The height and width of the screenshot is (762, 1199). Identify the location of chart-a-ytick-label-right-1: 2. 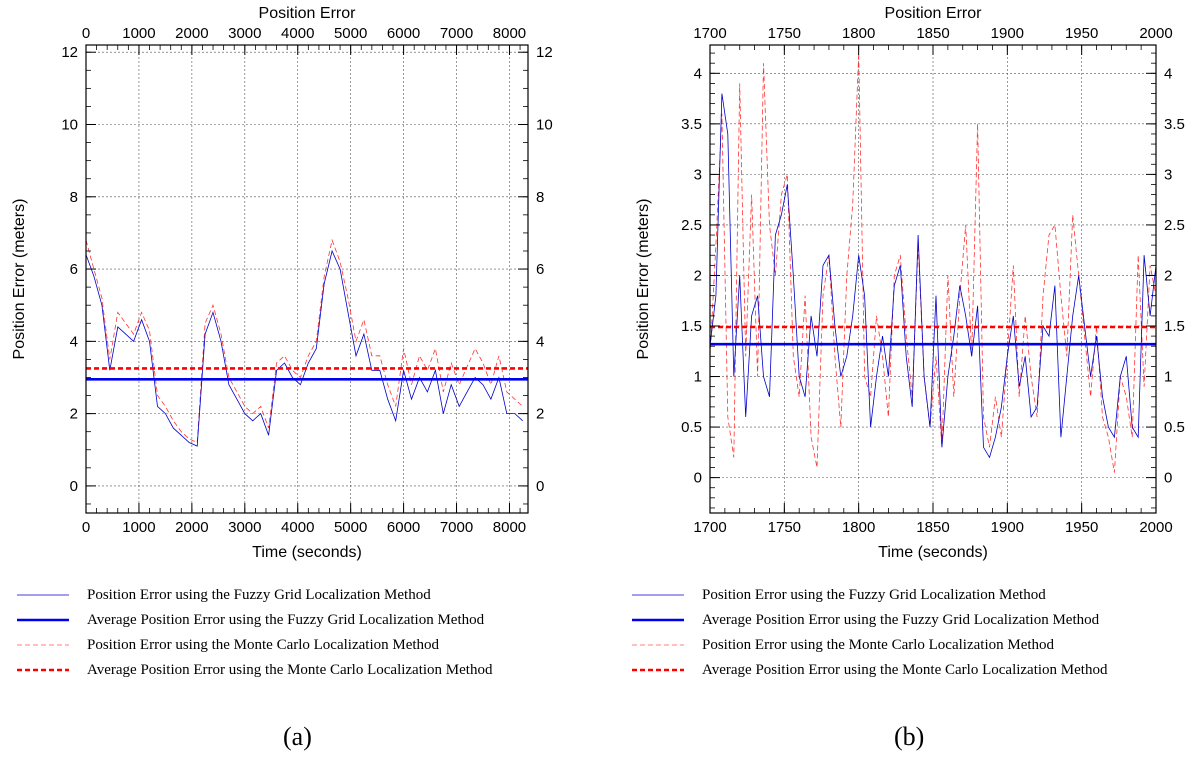
(540, 414).